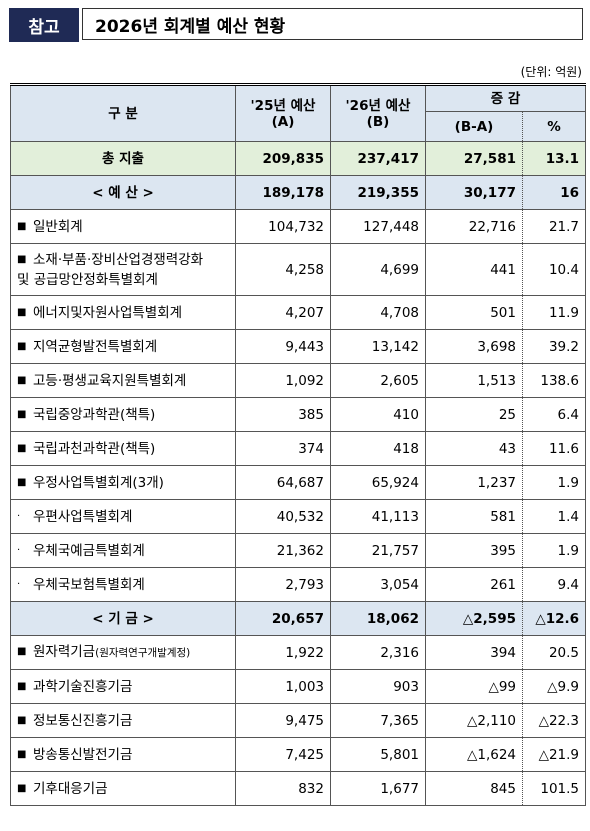 The image size is (590, 831). I want to click on cell-pct: 13.1, so click(554, 158).